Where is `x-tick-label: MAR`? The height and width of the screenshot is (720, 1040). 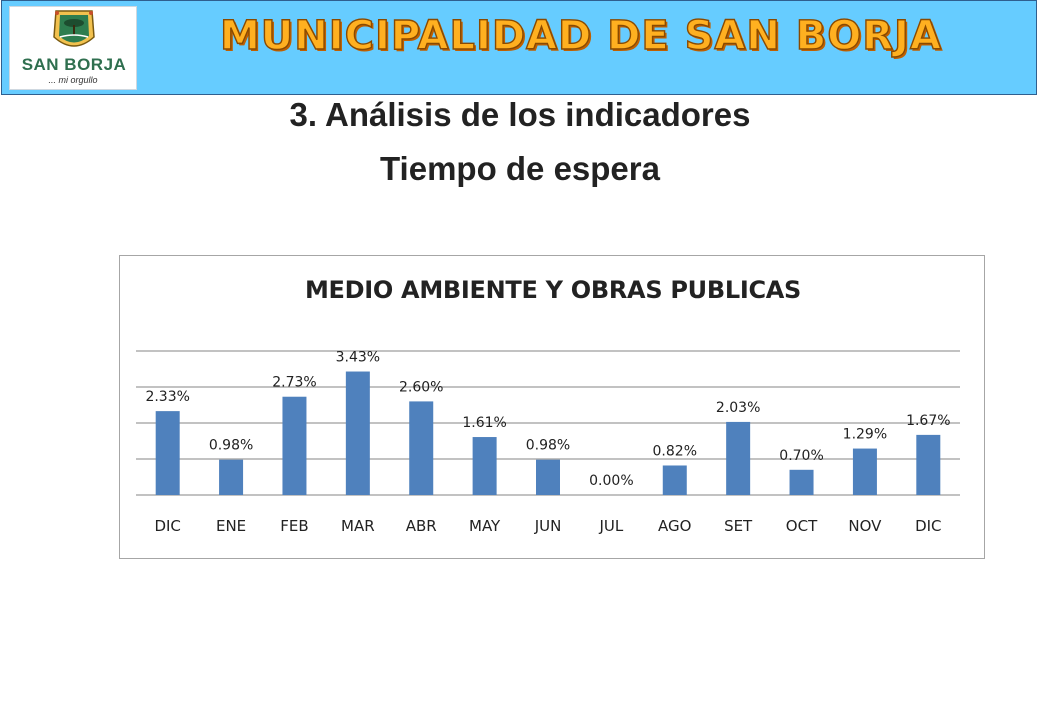
x-tick-label: MAR is located at coordinates (358, 526).